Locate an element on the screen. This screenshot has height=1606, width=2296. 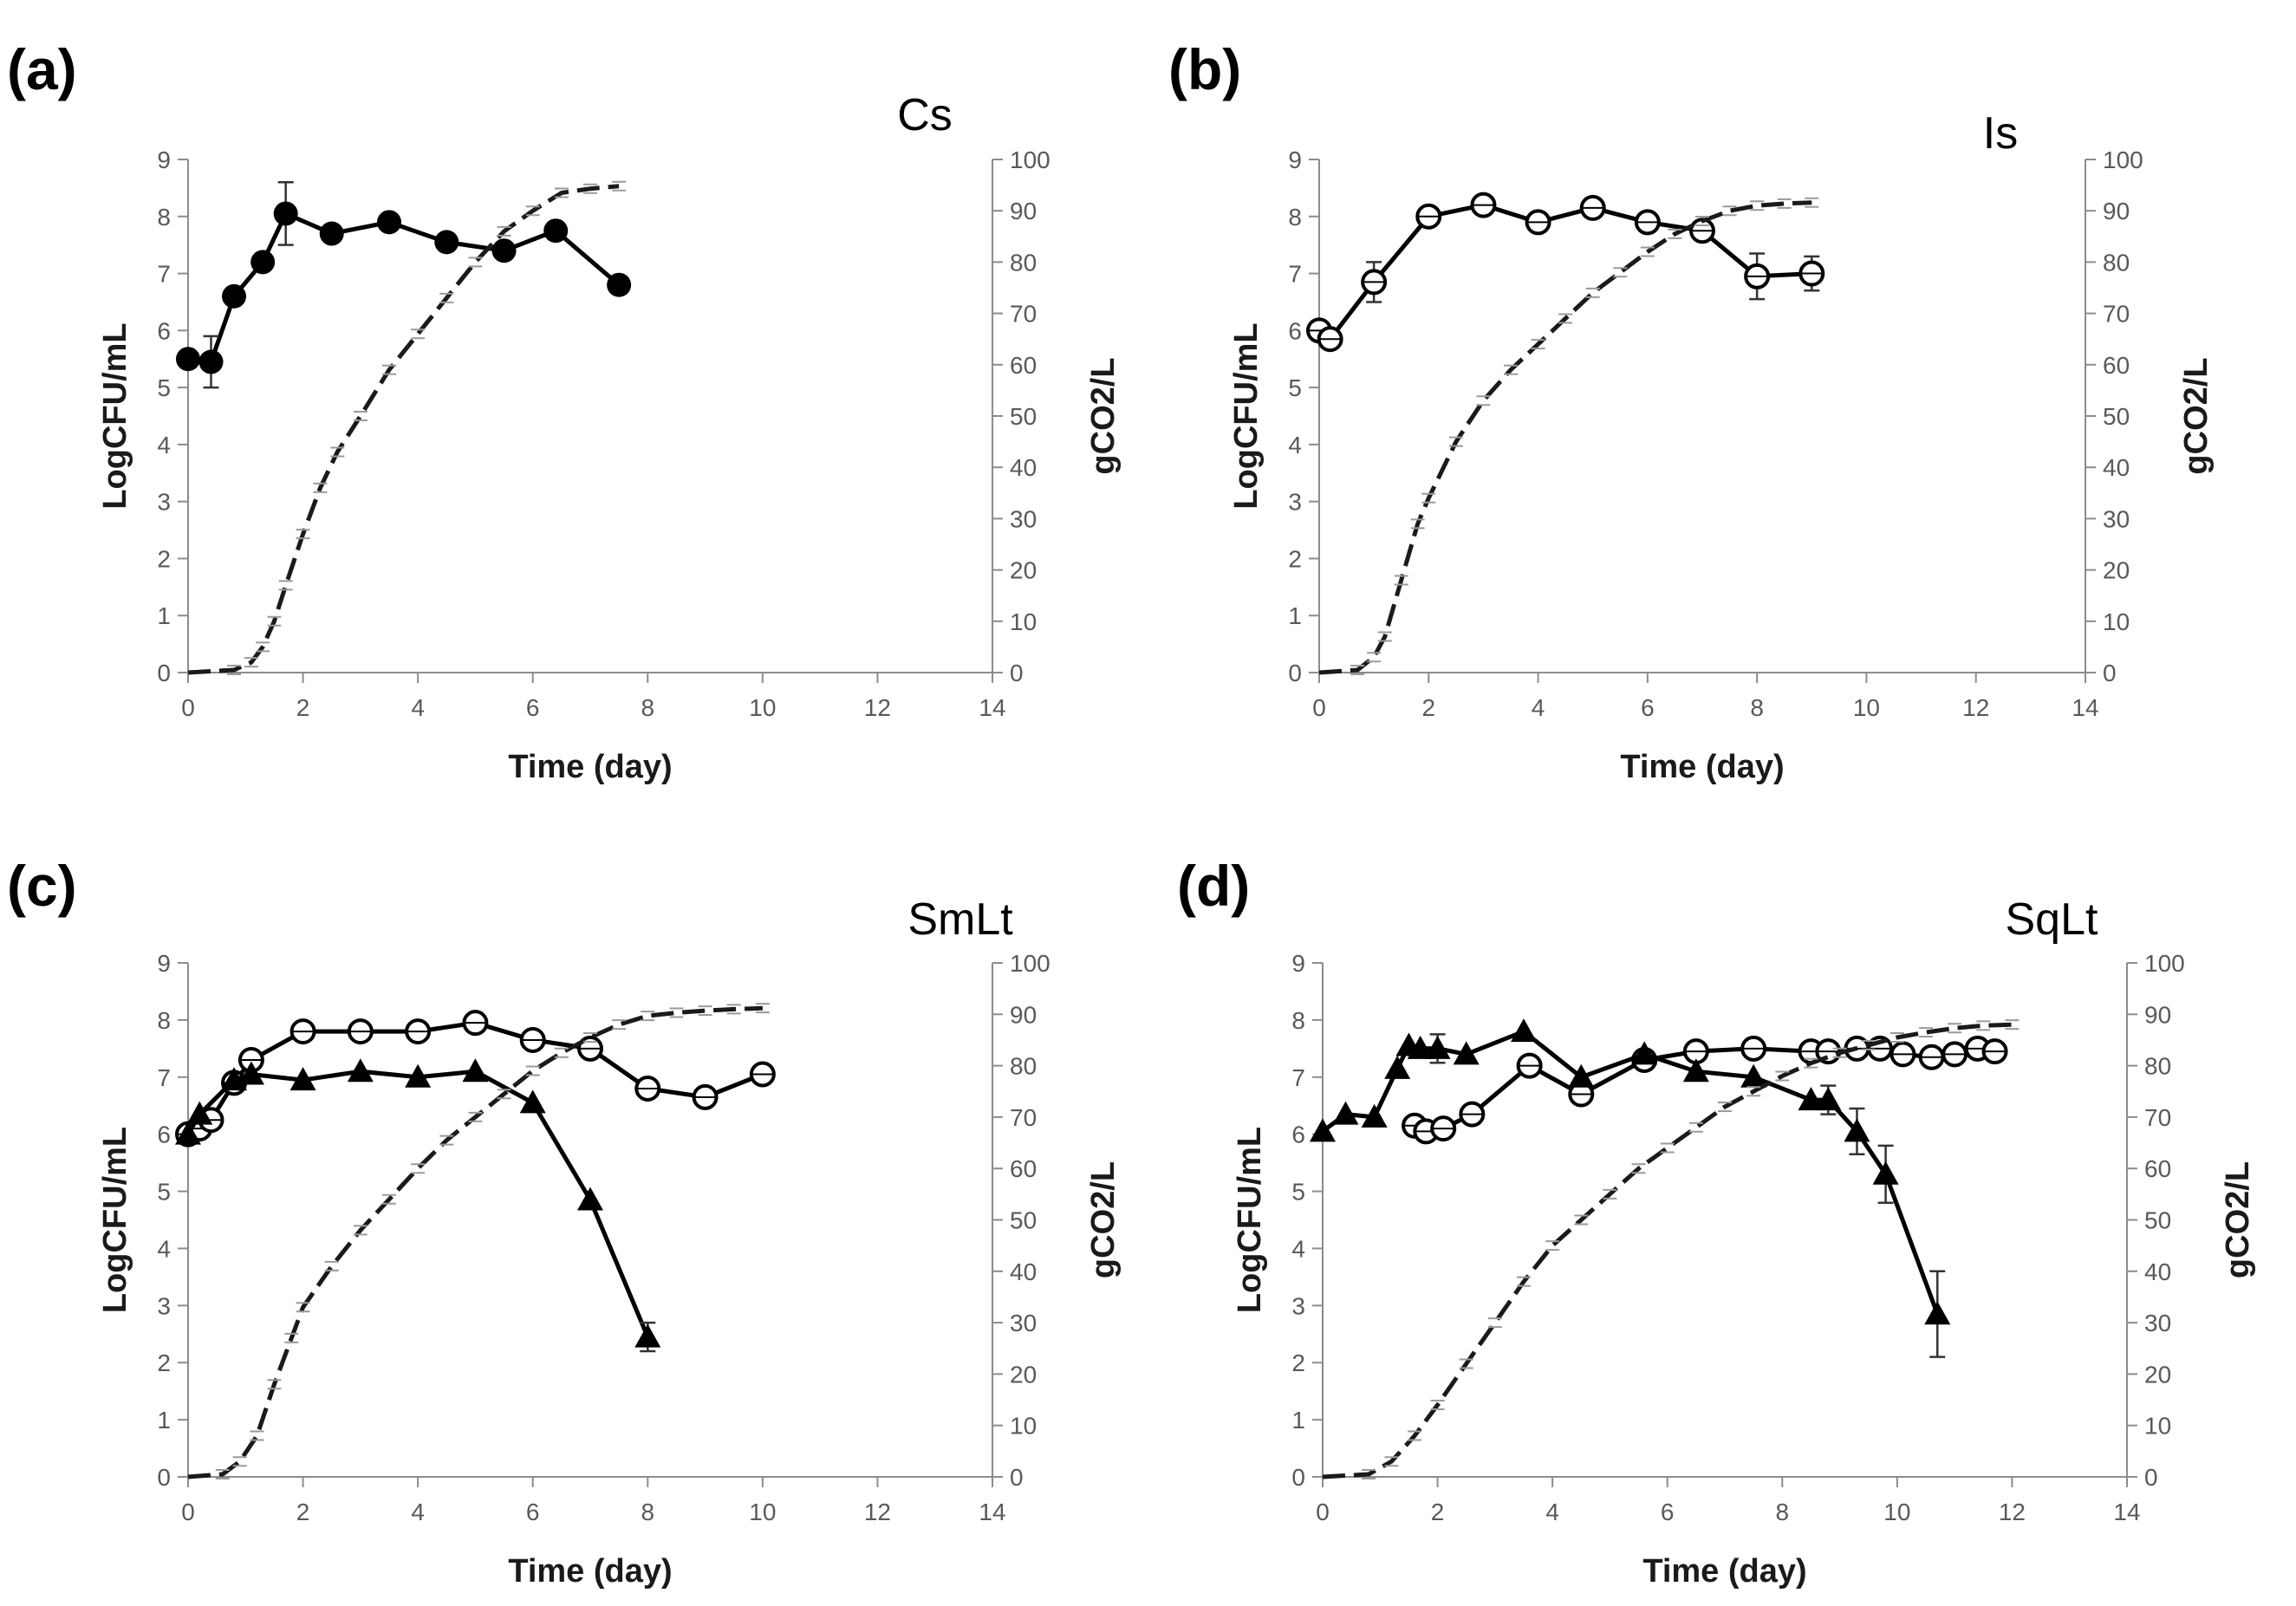
x-axis-label: Time (day) is located at coordinates (1724, 1571).